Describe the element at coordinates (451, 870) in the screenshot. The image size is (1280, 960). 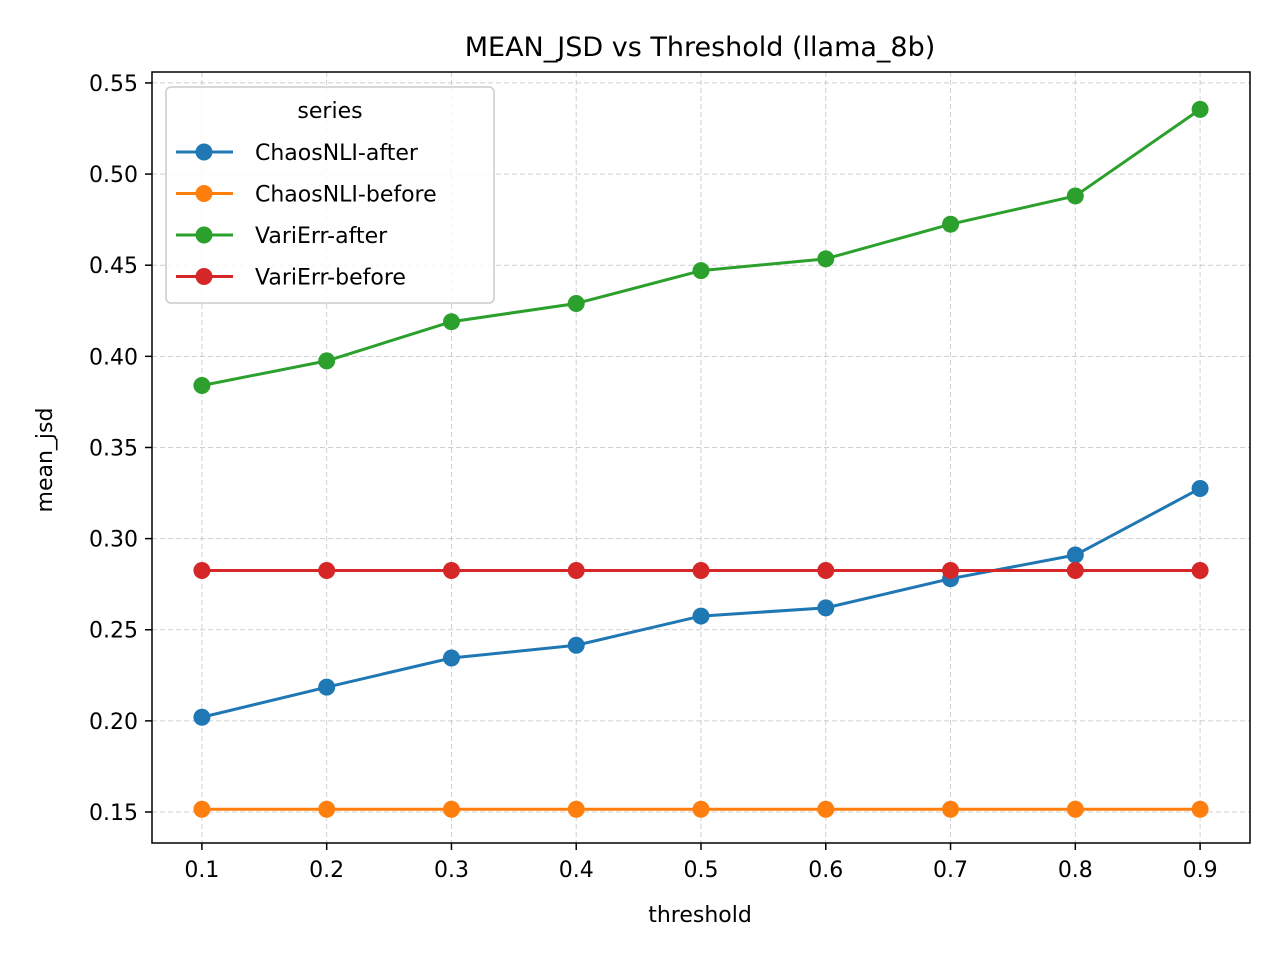
I see `x-tick-label: 0.3` at that location.